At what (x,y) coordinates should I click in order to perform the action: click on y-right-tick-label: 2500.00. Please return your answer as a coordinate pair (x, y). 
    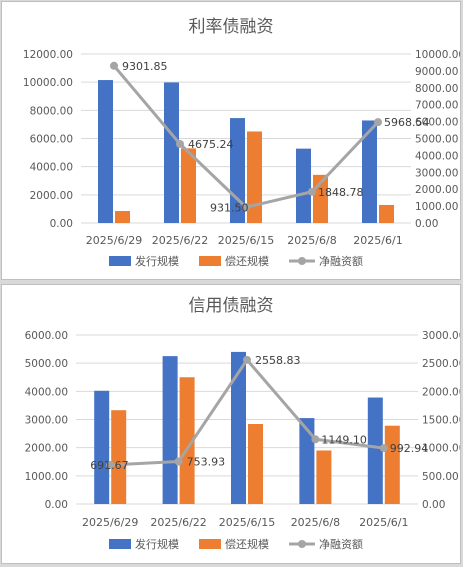
    Looking at the image, I should click on (441, 364).